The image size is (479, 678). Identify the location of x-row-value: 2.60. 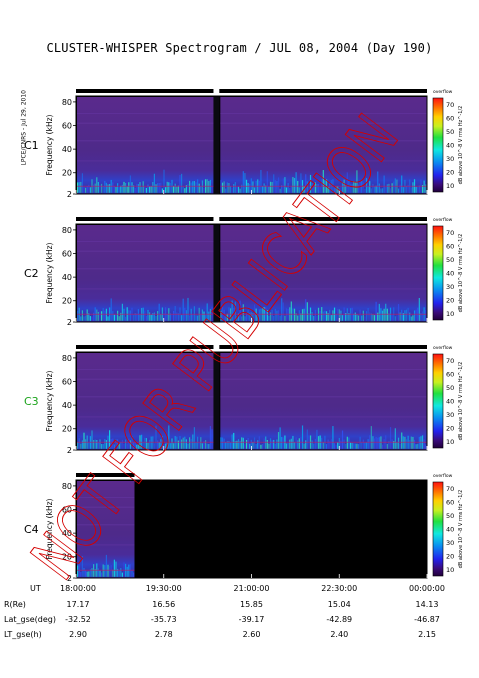
(252, 634).